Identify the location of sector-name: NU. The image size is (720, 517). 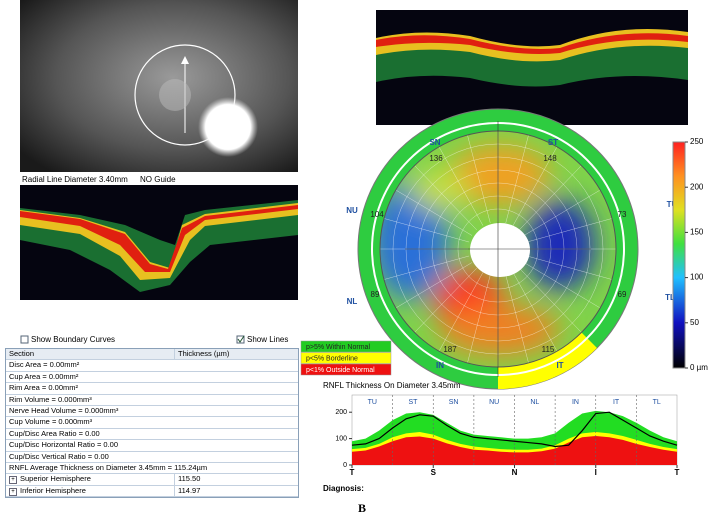
(494, 402).